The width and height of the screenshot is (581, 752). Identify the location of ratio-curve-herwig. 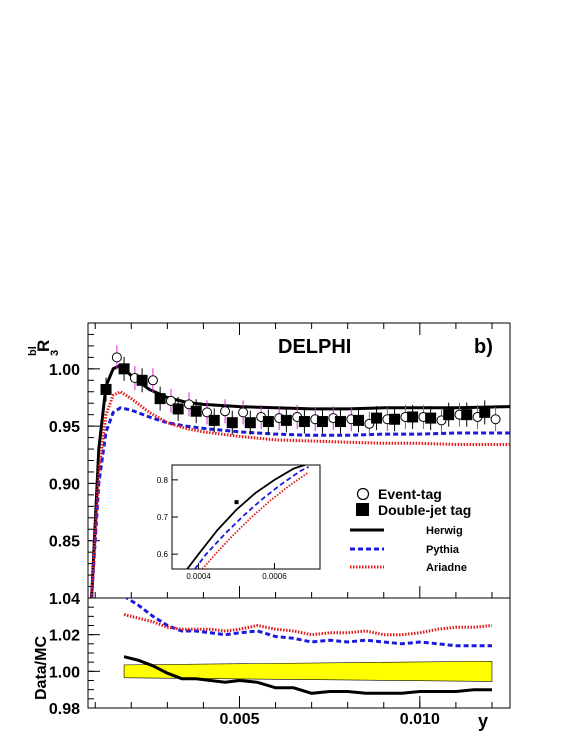
(307, 675).